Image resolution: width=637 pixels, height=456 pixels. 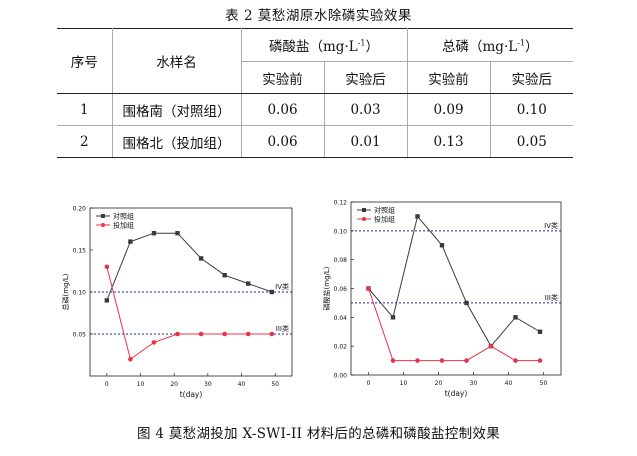 I want to click on header-p-before: 实验前, so click(x=283, y=77).